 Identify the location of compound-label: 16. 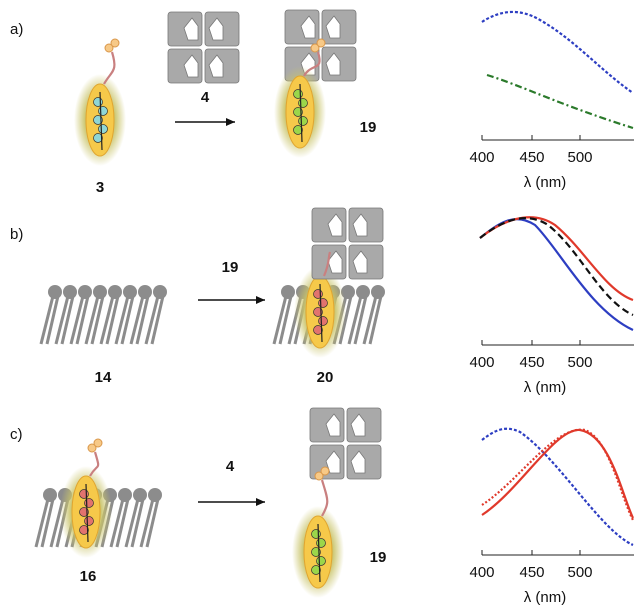
(88, 576).